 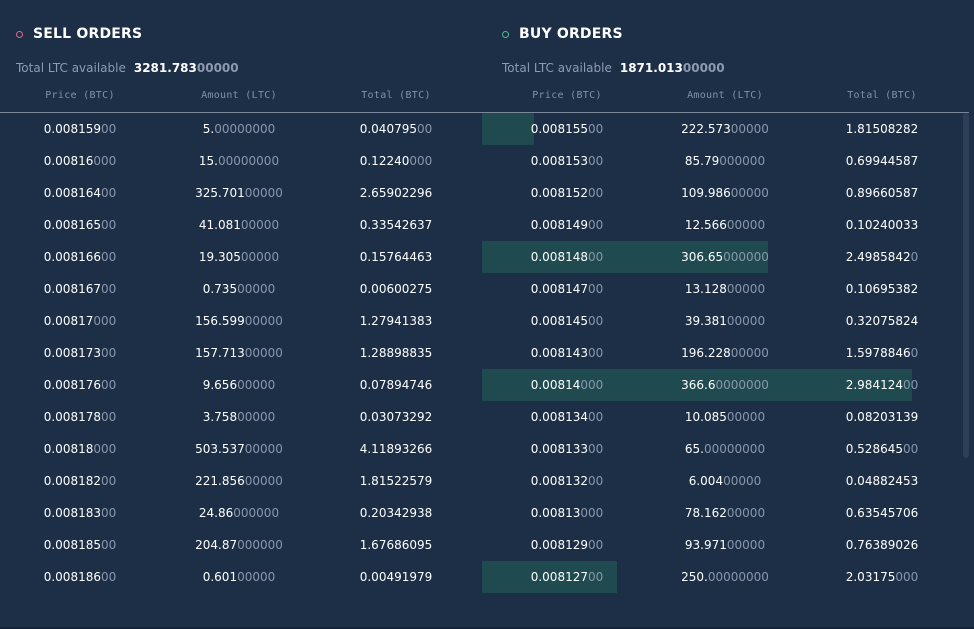 What do you see at coordinates (882, 577) in the screenshot?
I see `buy-total-cell: 2.03175000` at bounding box center [882, 577].